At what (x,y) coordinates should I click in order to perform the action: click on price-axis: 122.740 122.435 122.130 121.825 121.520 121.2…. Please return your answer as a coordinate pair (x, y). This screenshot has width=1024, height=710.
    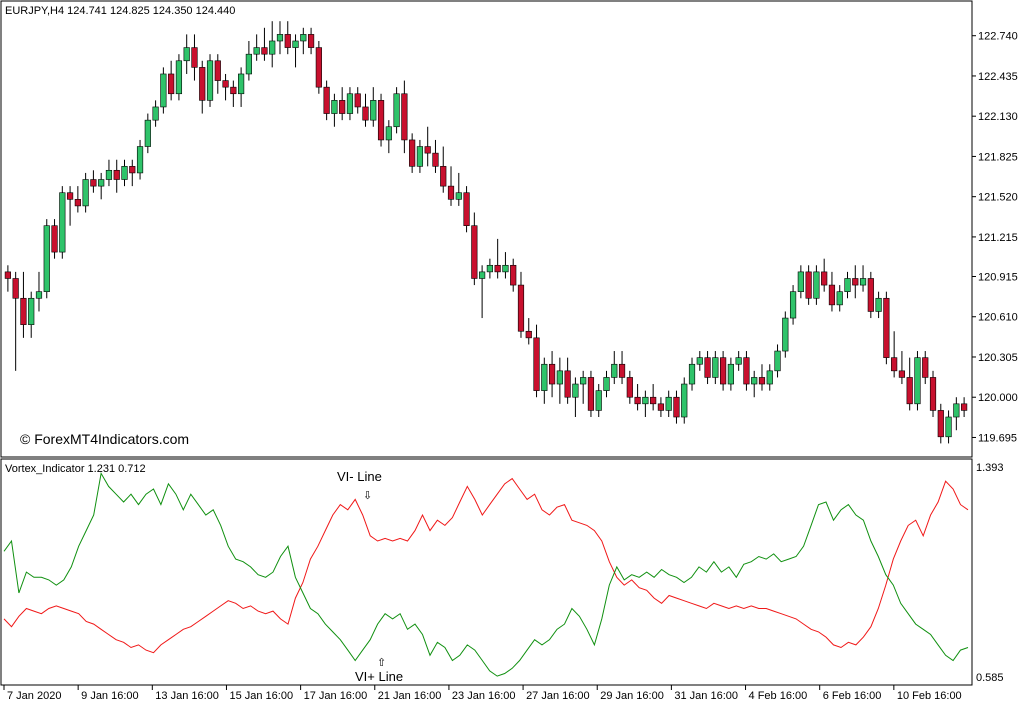
    Looking at the image, I should click on (995, 237).